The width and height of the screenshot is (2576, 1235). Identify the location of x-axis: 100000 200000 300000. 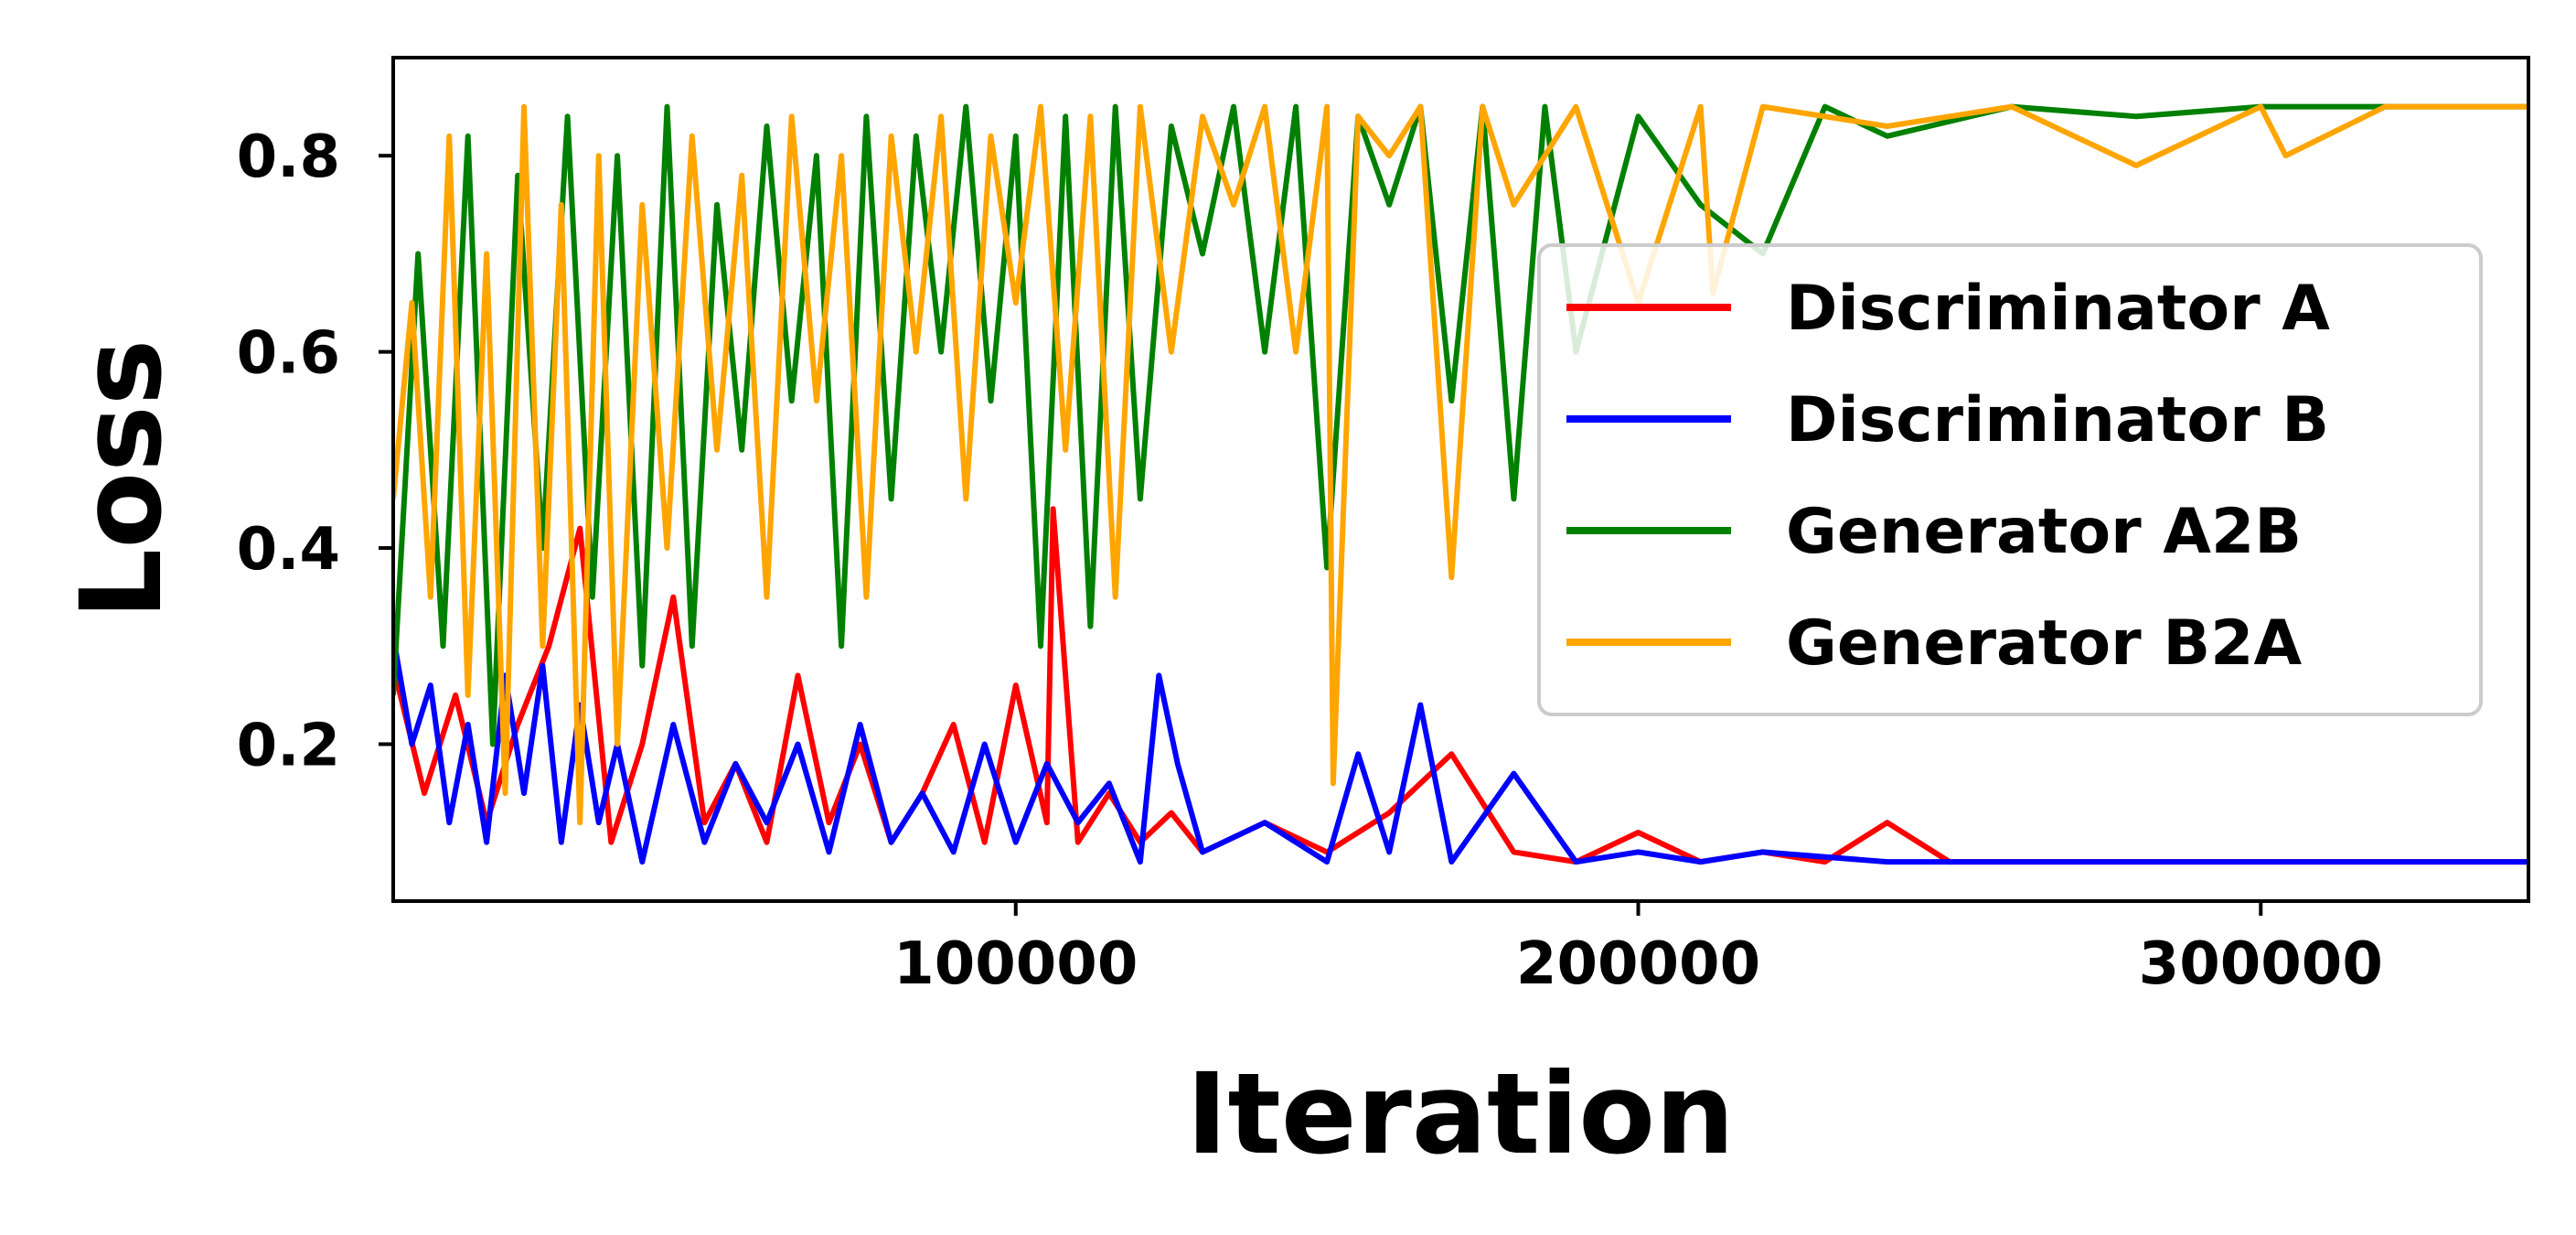
(1638, 950).